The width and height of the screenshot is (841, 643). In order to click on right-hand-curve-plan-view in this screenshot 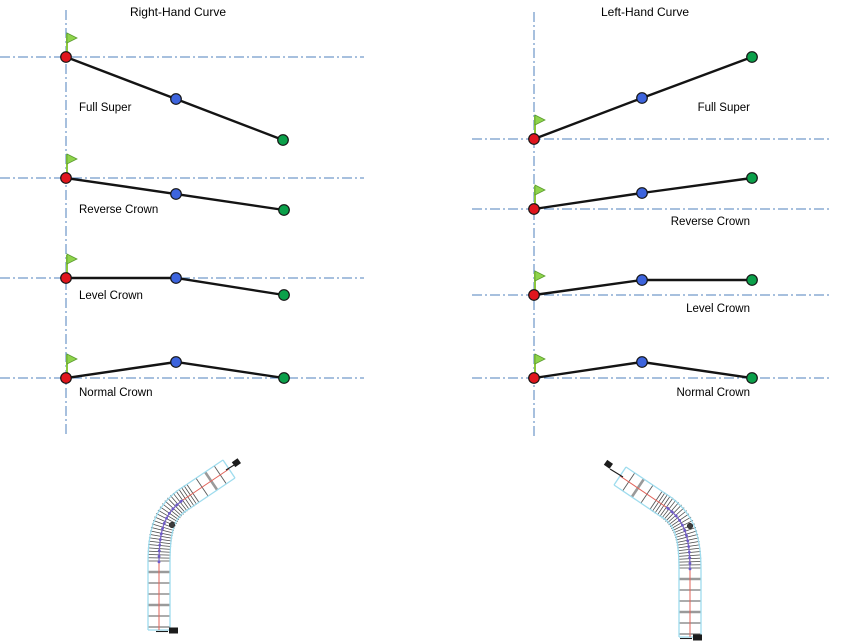, I will do `click(194, 546)`.